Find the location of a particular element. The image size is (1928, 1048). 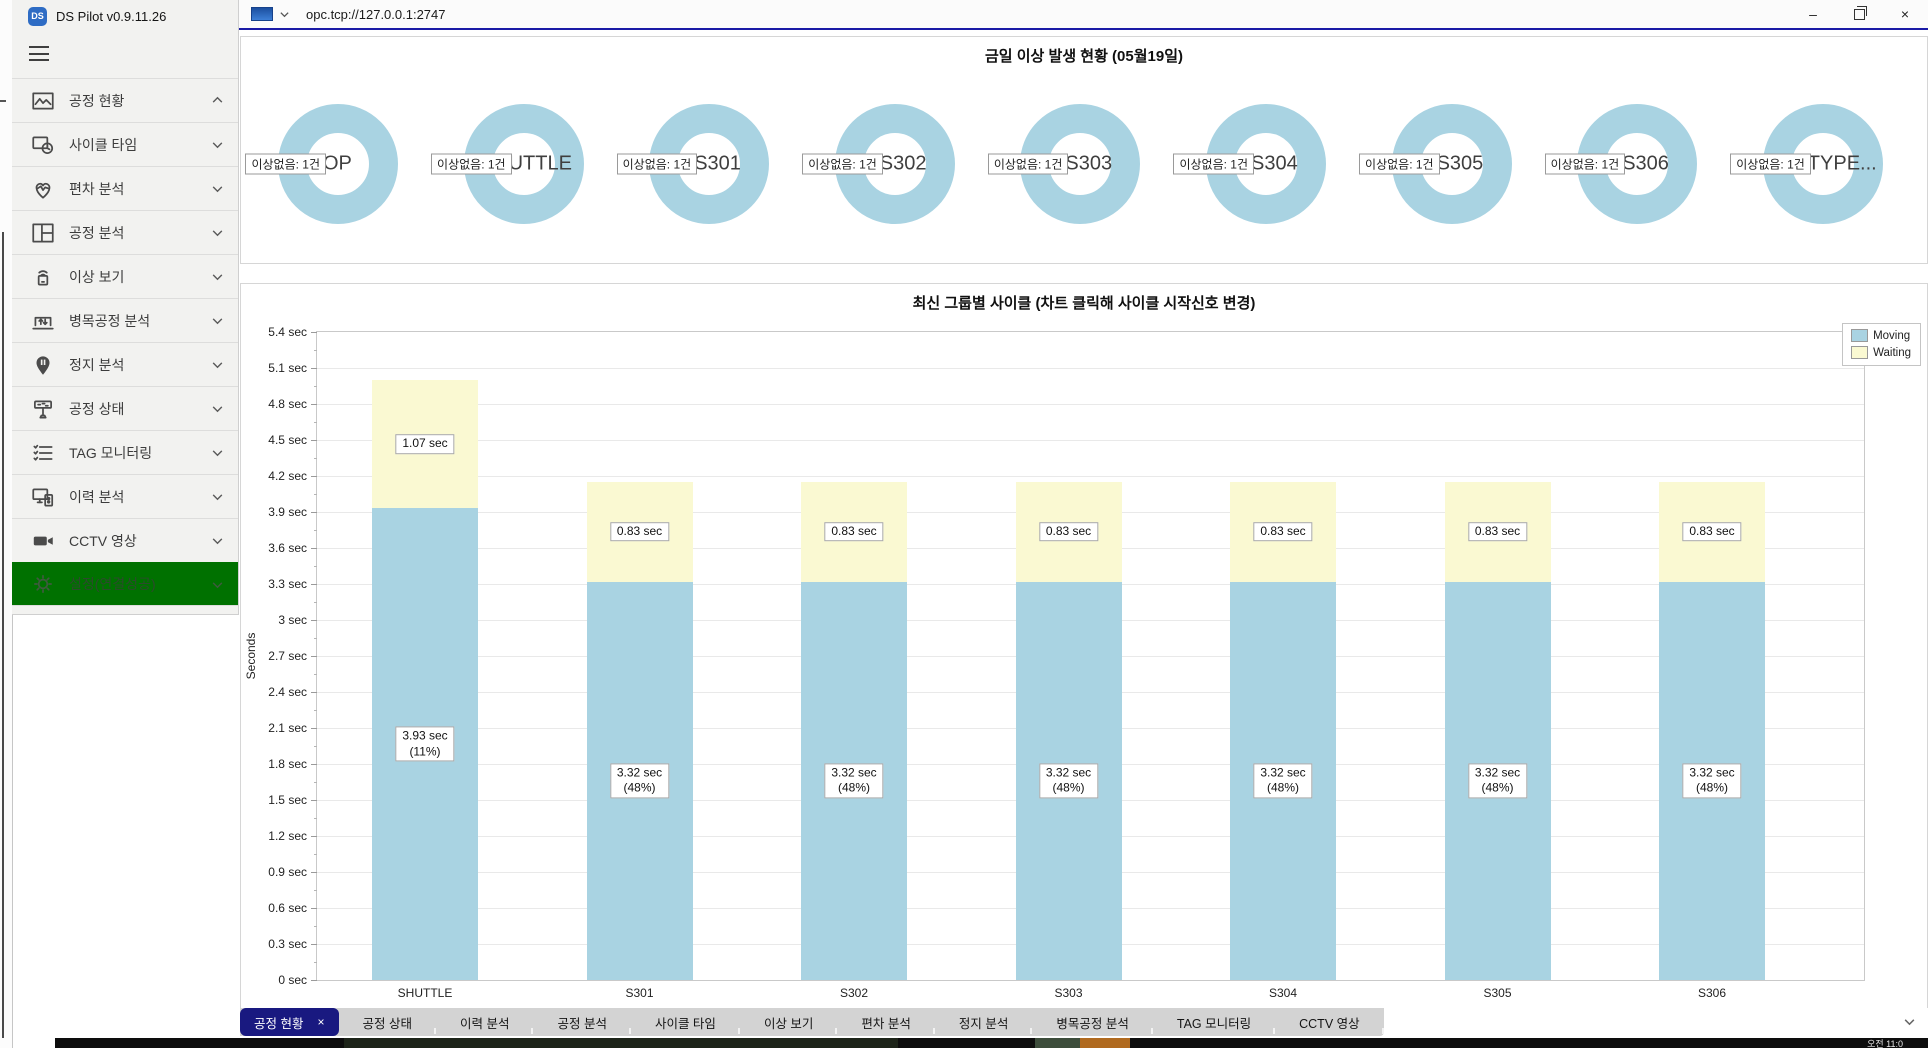

label-S301-moving: 3.32 sec (48%) is located at coordinates (639, 781).